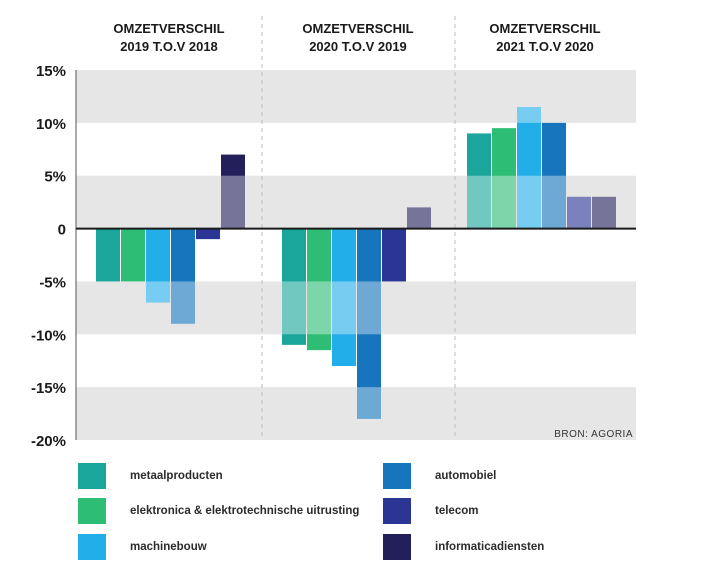 The height and width of the screenshot is (580, 723). I want to click on source-label: BRON: AGORIA, so click(593, 434).